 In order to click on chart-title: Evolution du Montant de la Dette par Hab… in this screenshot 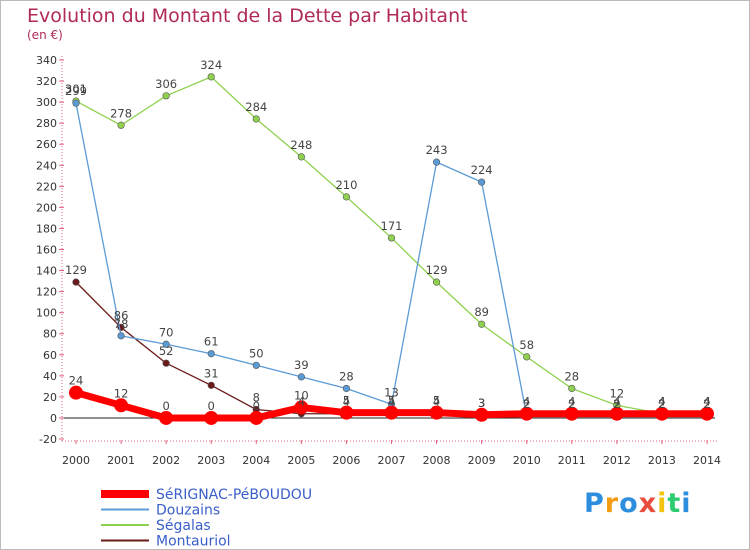, I will do `click(247, 16)`.